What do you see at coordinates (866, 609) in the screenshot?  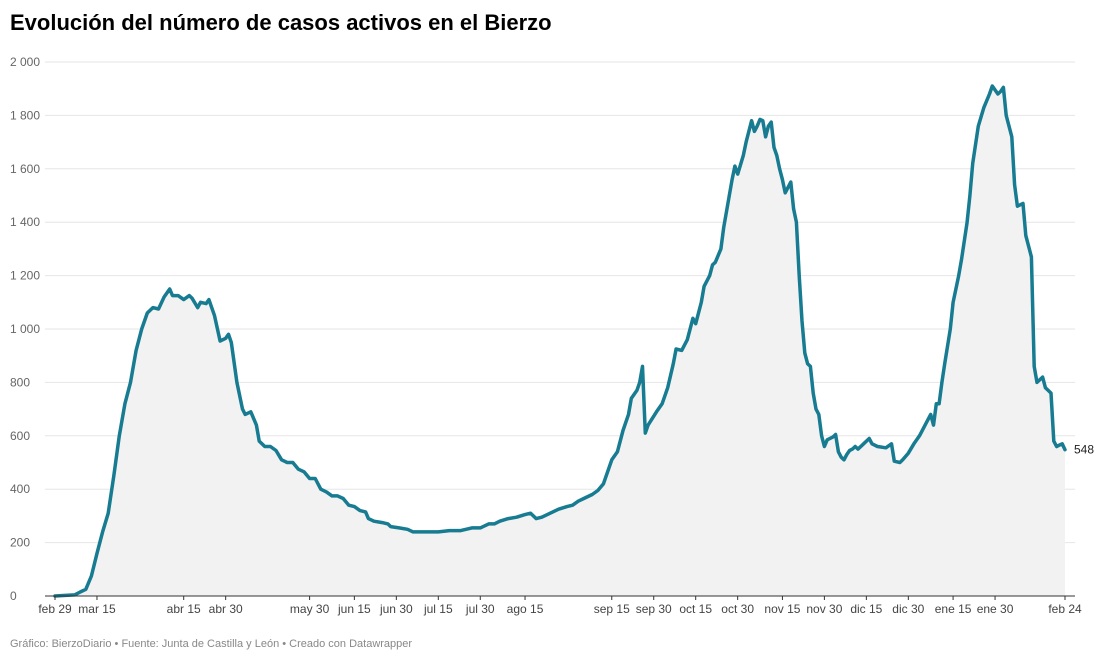 I see `x-tick-label: dic 15` at bounding box center [866, 609].